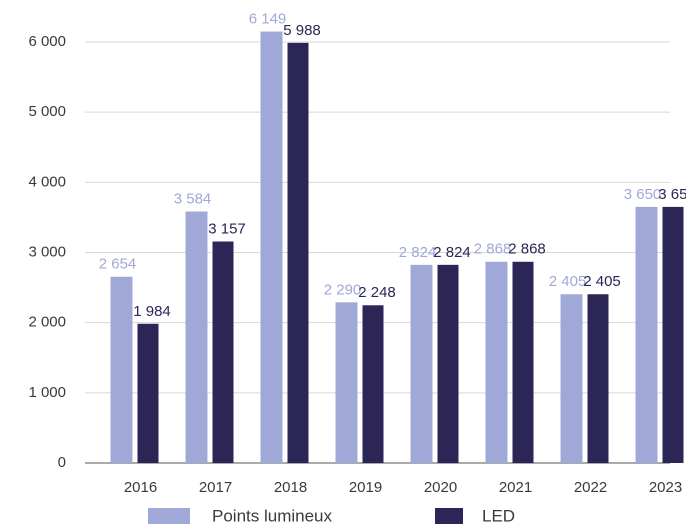  I want to click on x-tick-label: 2022, so click(590, 487).